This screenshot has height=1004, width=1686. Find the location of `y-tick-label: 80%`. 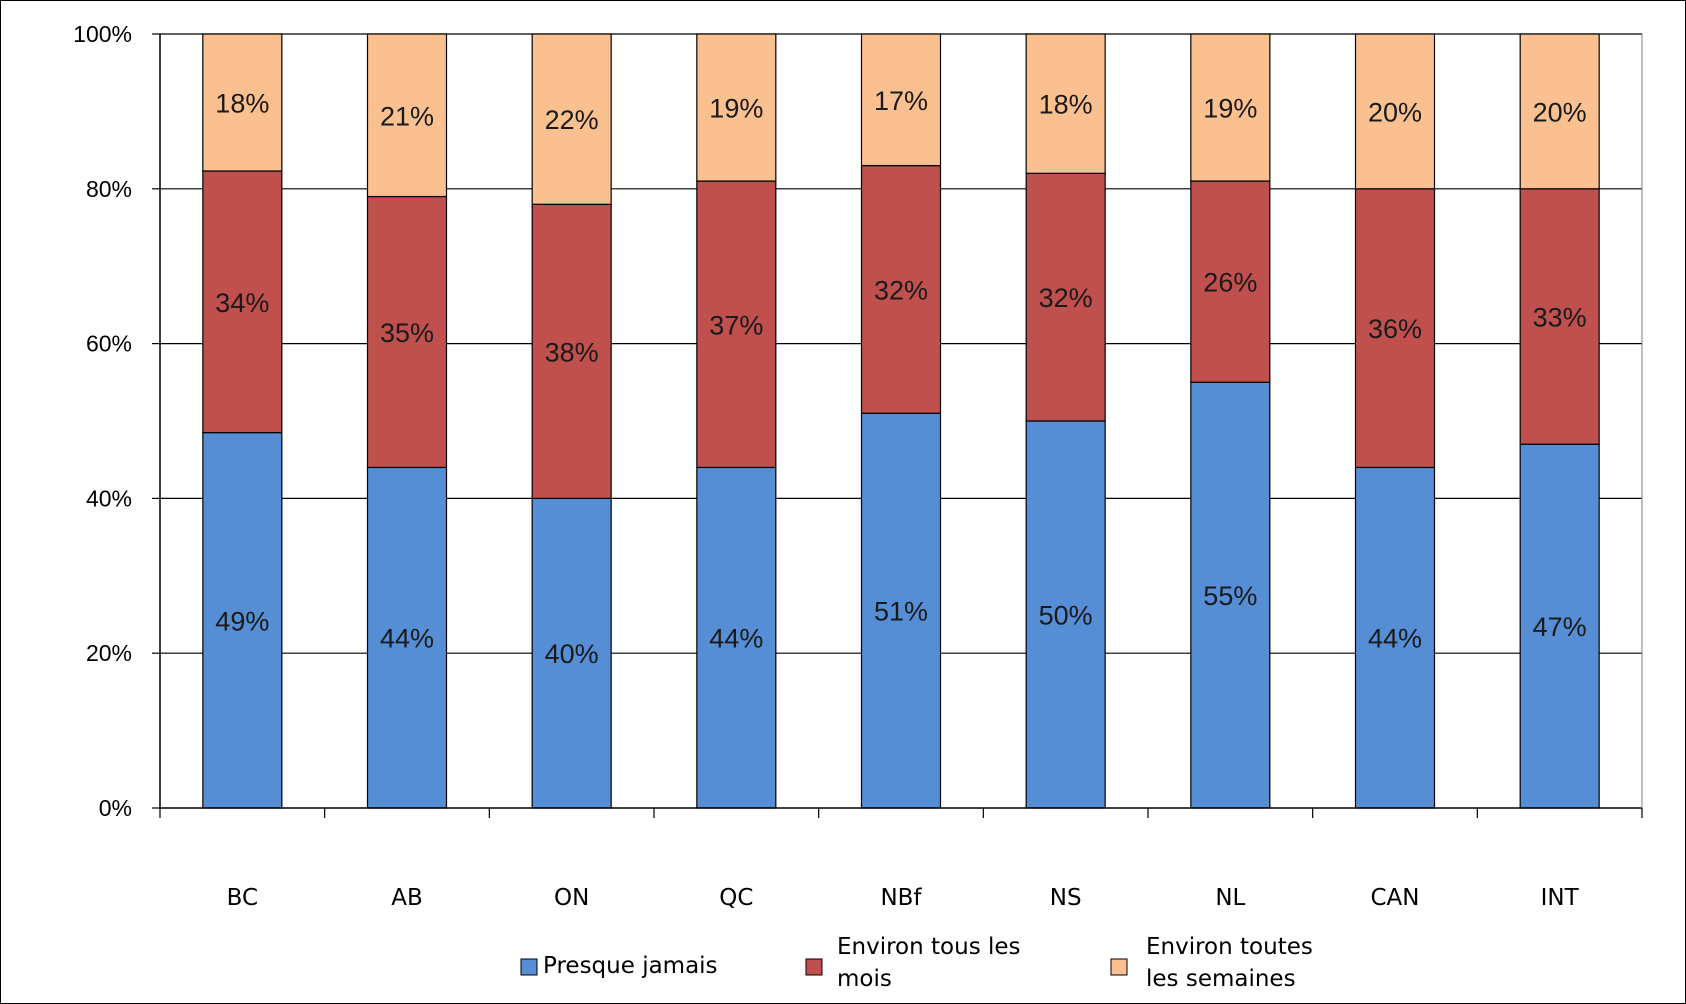

y-tick-label: 80% is located at coordinates (109, 189).